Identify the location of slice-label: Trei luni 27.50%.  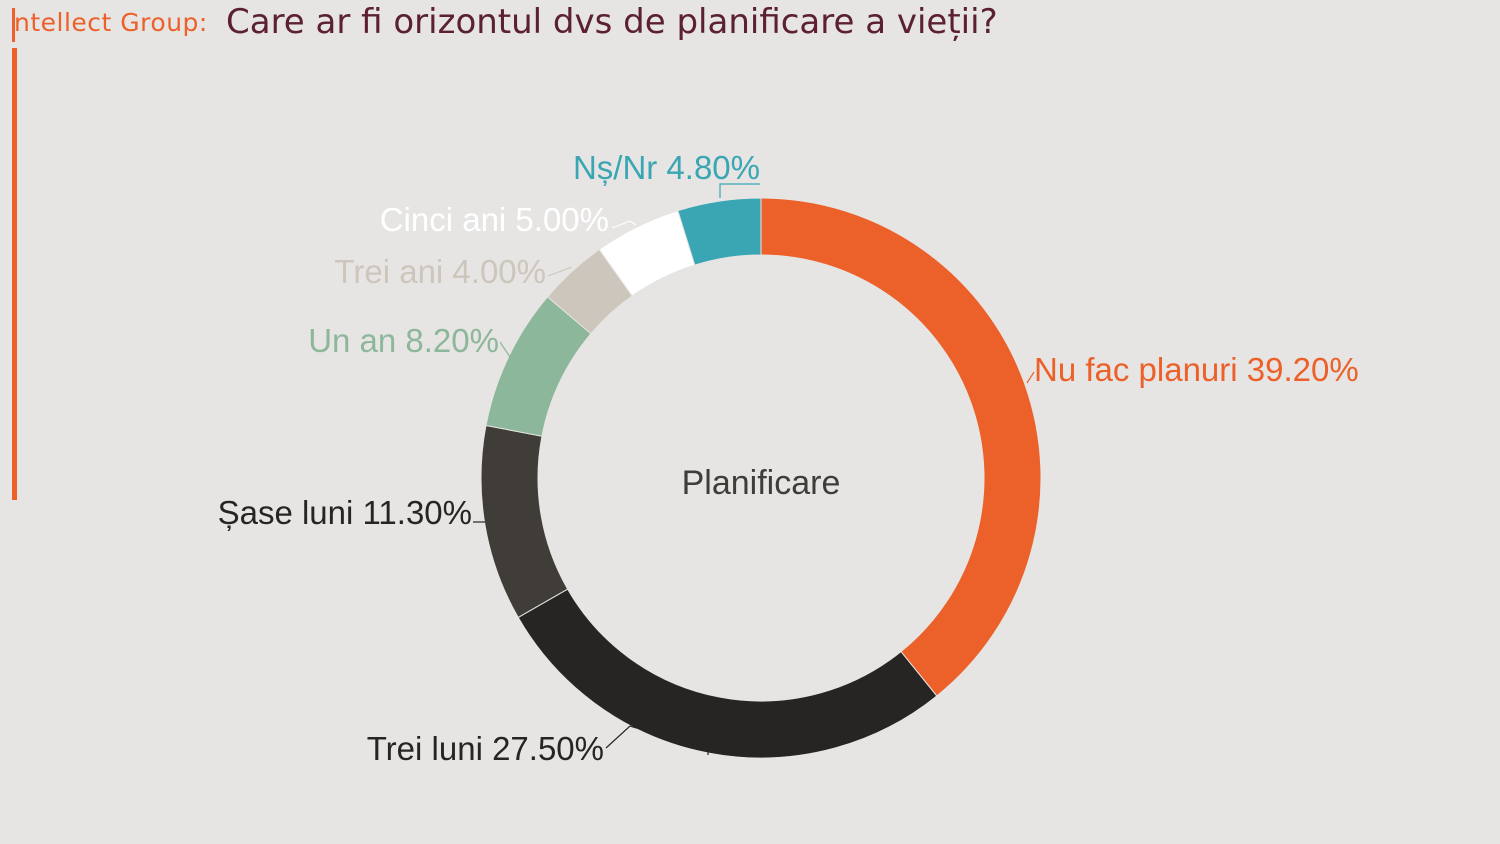
(485, 748).